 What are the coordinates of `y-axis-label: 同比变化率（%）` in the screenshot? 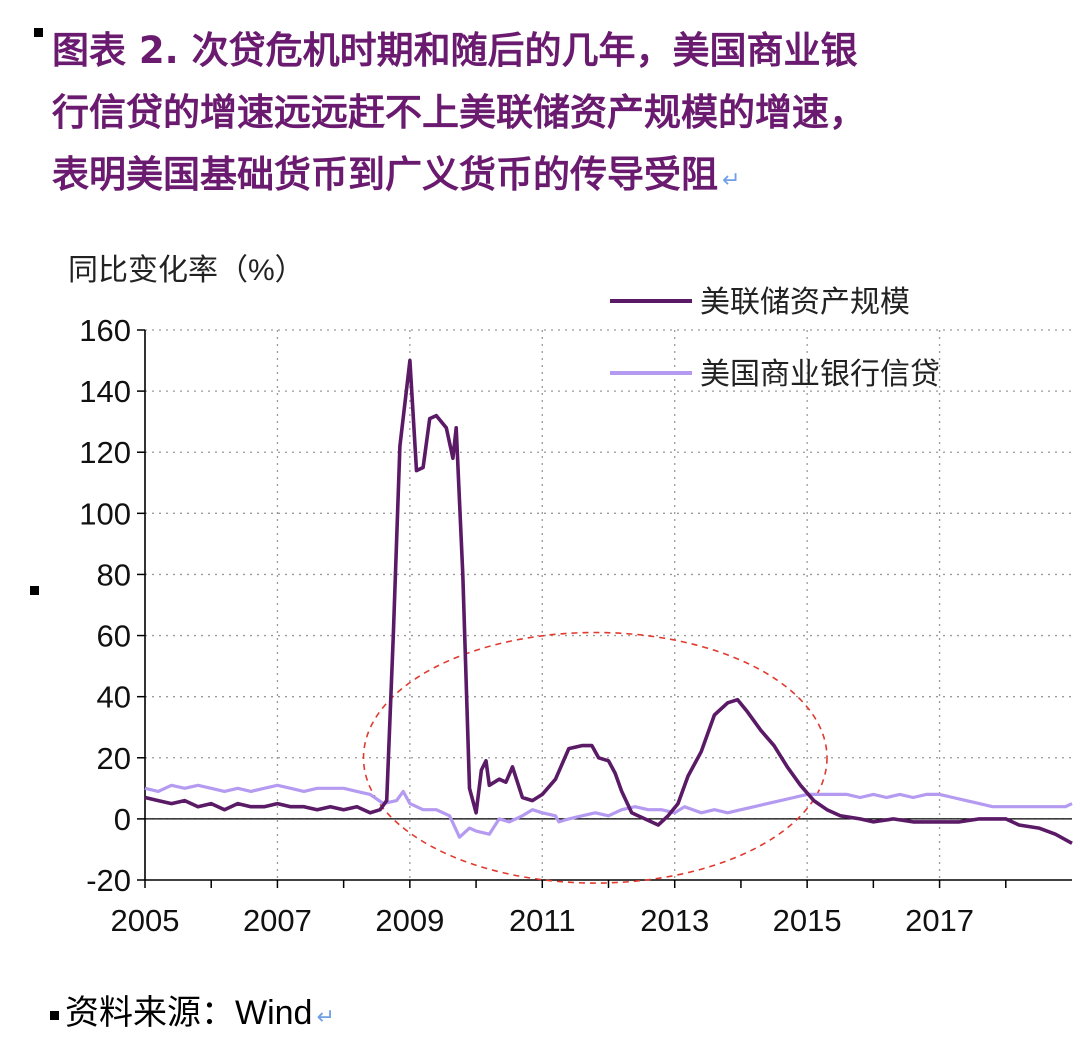 It's located at (186, 270).